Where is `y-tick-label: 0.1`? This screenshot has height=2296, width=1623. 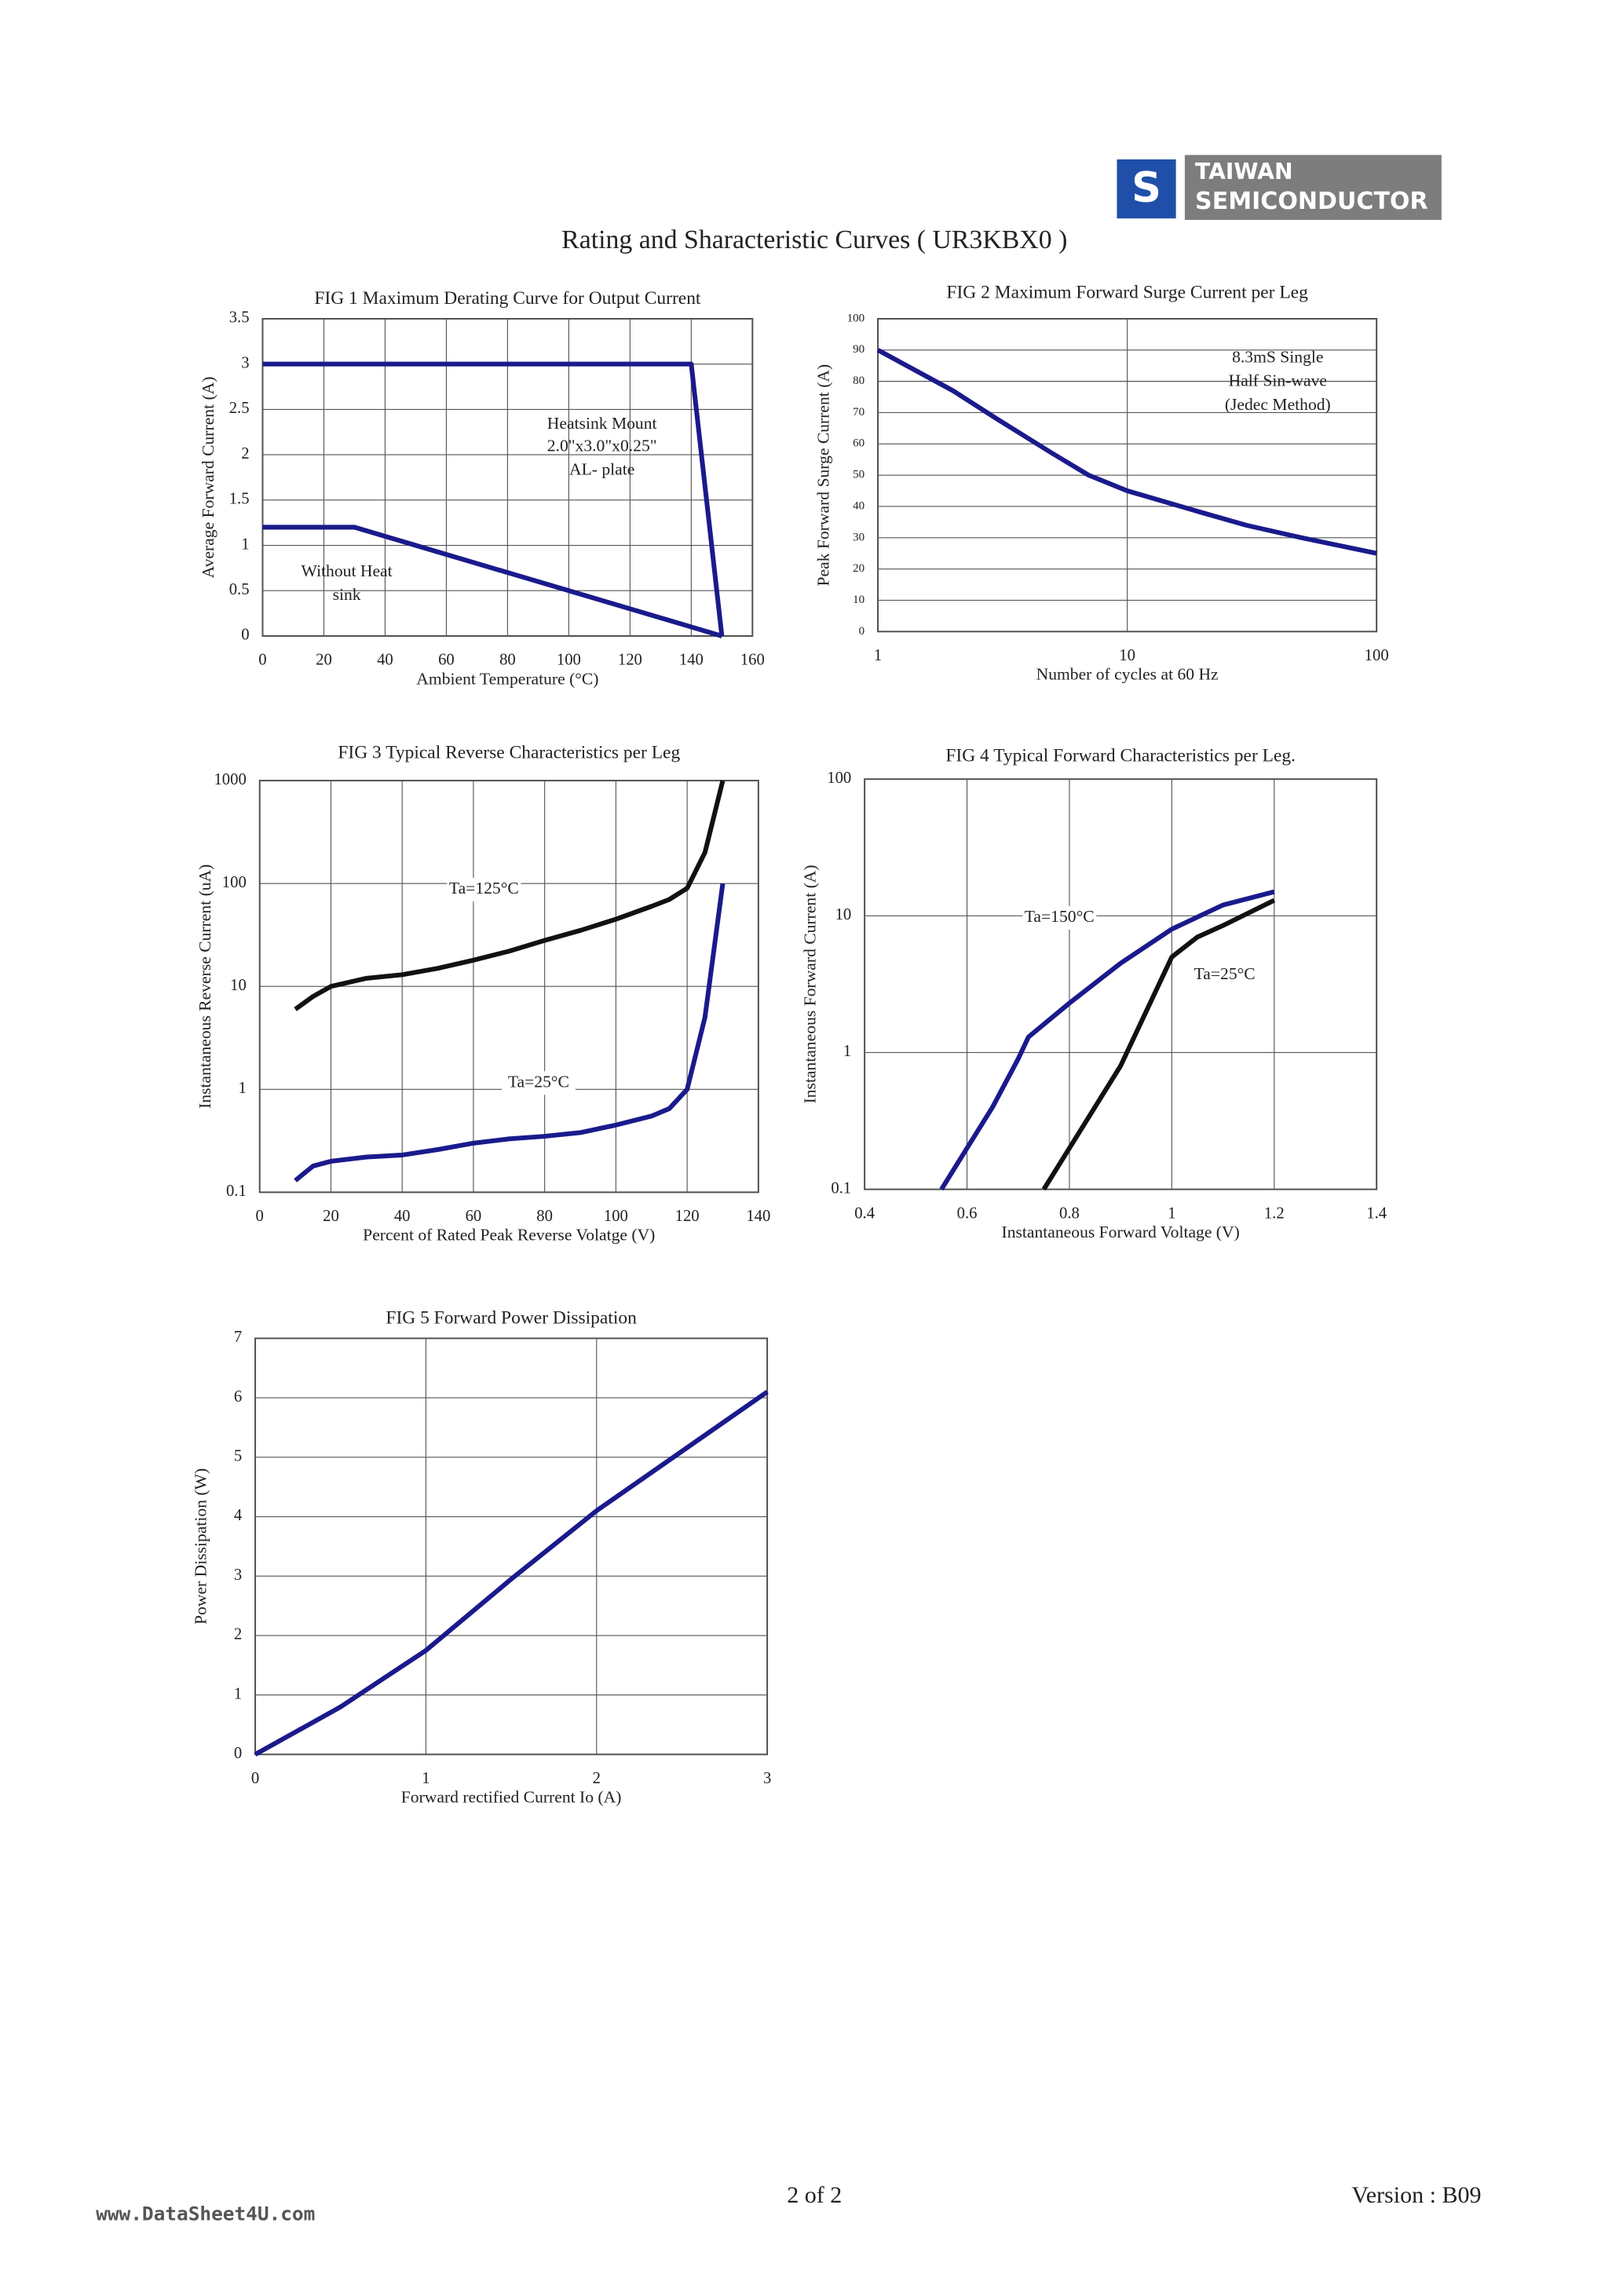
y-tick-label: 0.1 is located at coordinates (841, 1188).